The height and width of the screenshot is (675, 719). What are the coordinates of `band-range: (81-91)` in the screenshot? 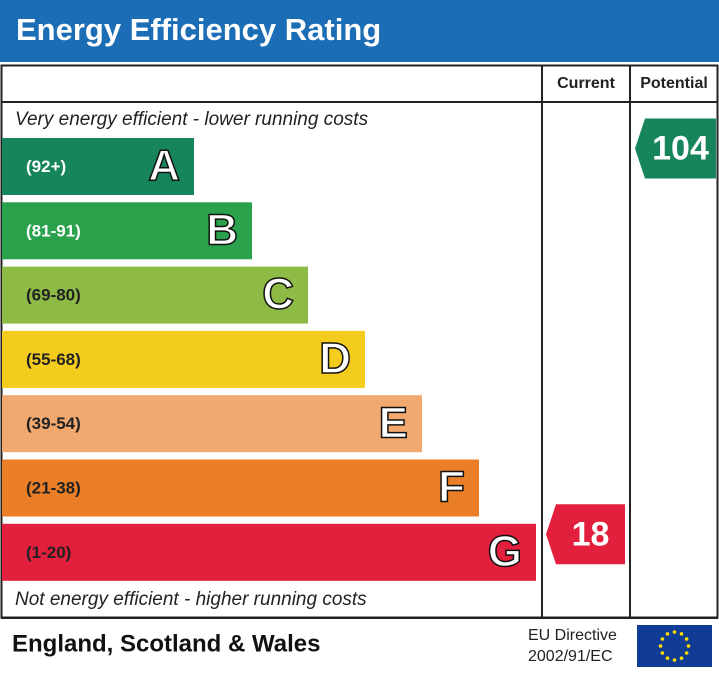 It's located at (53, 230).